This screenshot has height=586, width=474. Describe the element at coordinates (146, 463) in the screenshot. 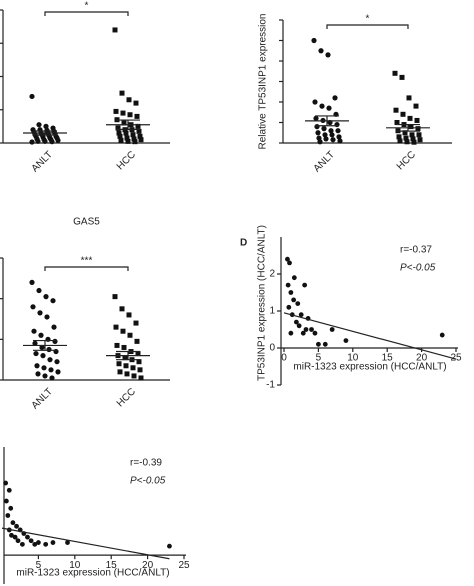

I see `annotation: r=-0.39` at that location.